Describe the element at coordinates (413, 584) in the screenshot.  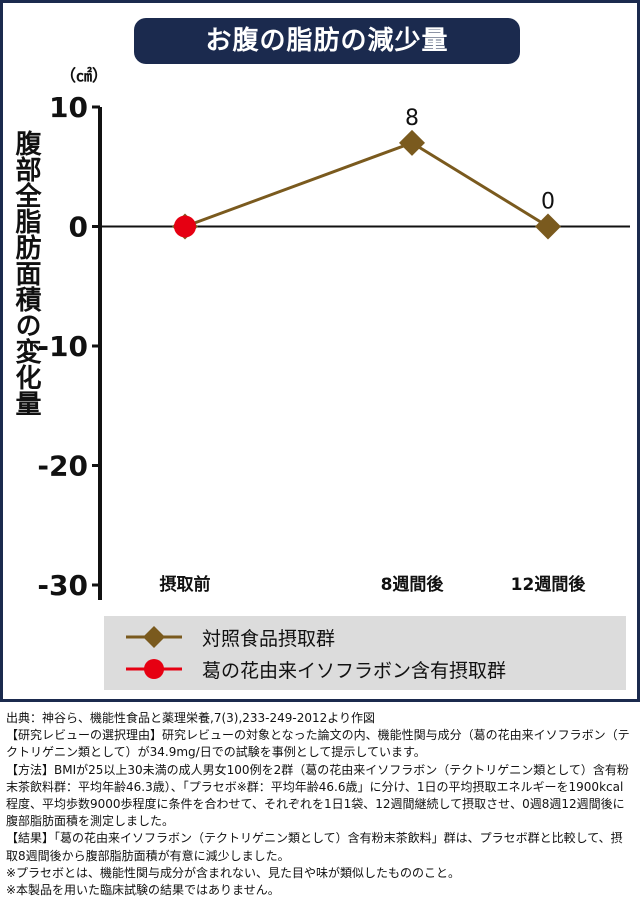
I see `x-tick-label: 8週間後` at that location.